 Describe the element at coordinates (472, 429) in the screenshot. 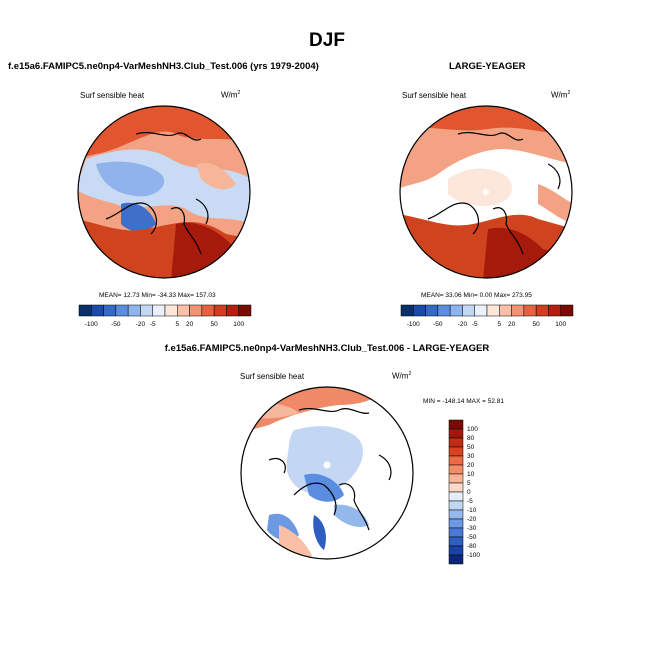

I see `panel-3-colorbar-label: 100` at that location.